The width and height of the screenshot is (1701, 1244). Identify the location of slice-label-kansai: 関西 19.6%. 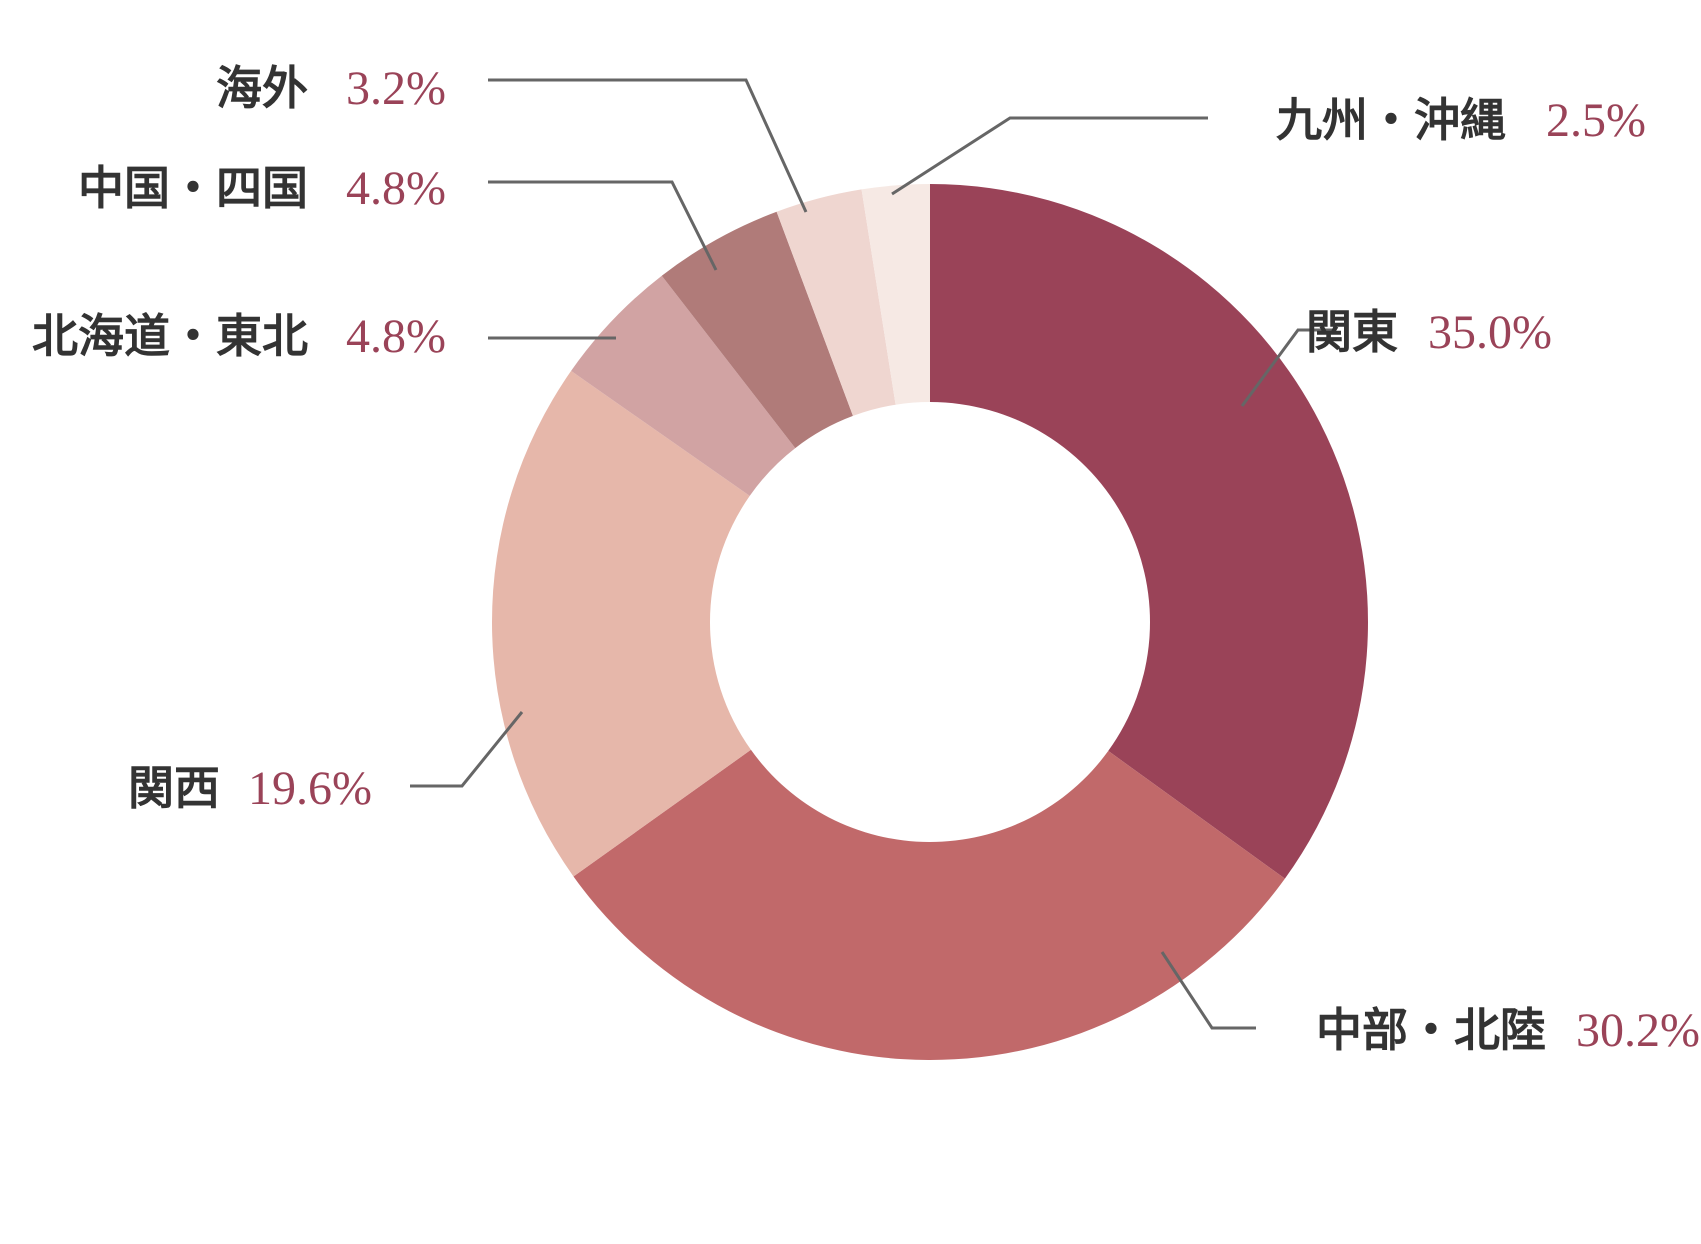
(250, 788).